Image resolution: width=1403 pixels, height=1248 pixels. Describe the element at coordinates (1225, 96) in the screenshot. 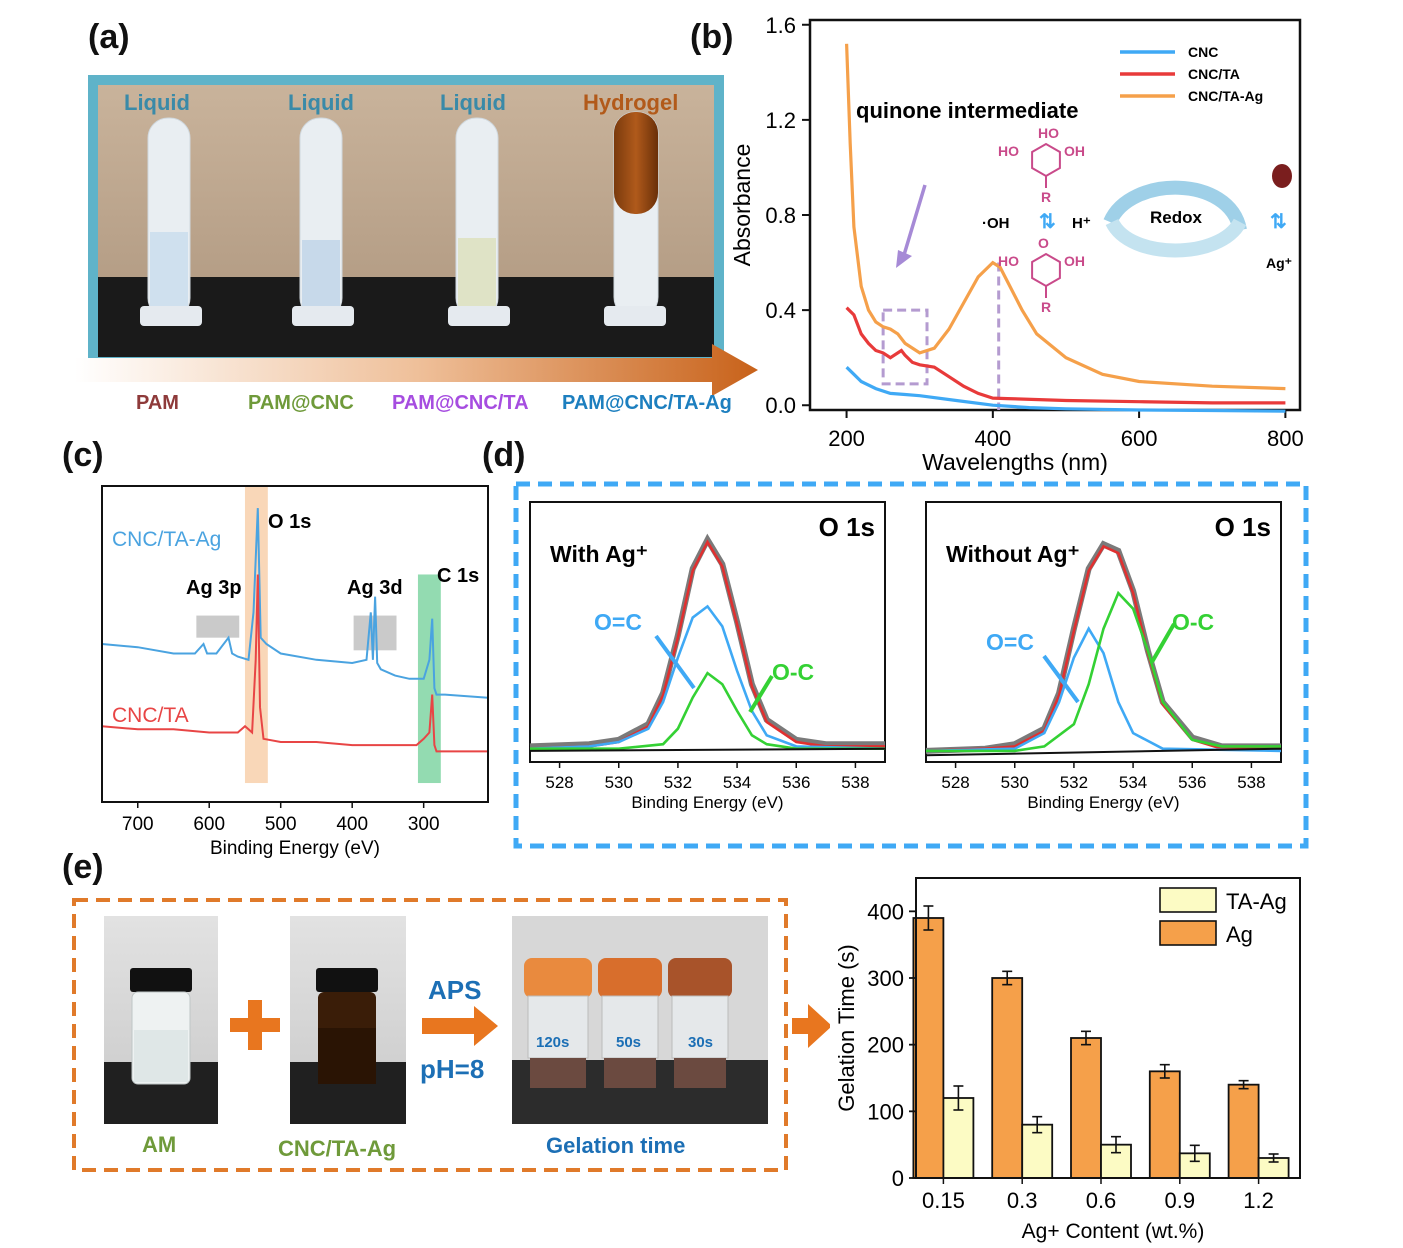

I see `legend-label: CNC/TA-Ag` at that location.